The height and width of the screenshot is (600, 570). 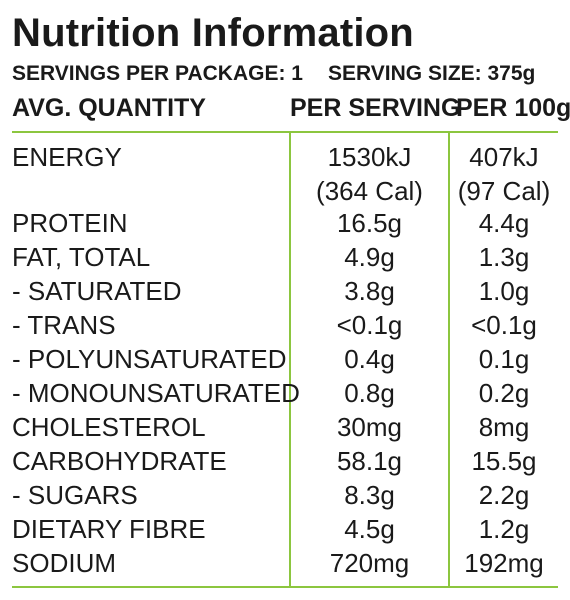 What do you see at coordinates (369, 393) in the screenshot?
I see `per-serving-value: 0.8g` at bounding box center [369, 393].